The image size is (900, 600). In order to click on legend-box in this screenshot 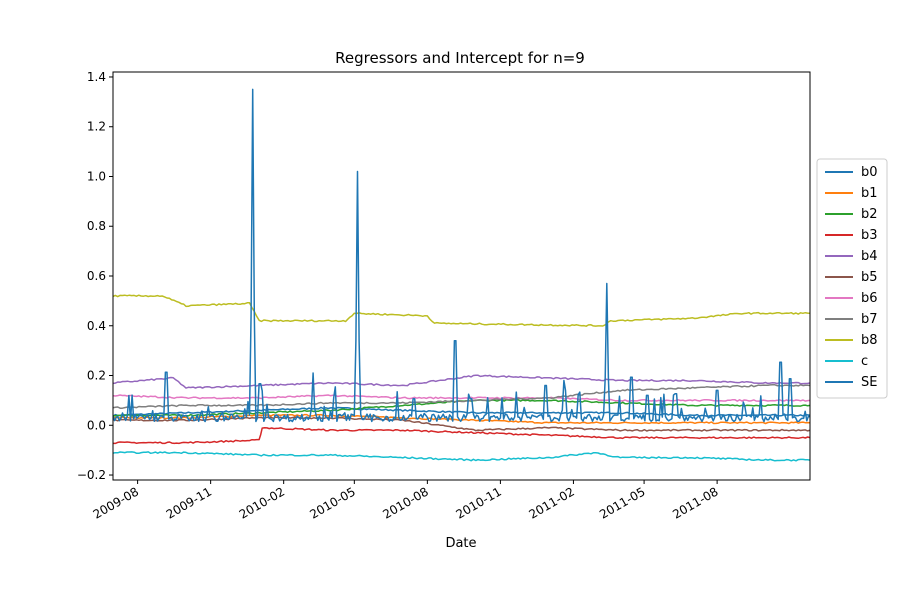, I will do `click(852, 278)`.